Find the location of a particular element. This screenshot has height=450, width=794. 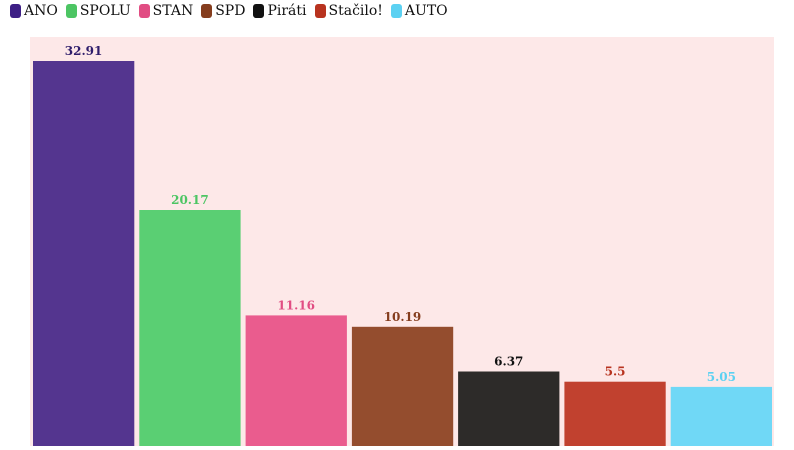

legend-item-ano: ANO is located at coordinates (34, 11).